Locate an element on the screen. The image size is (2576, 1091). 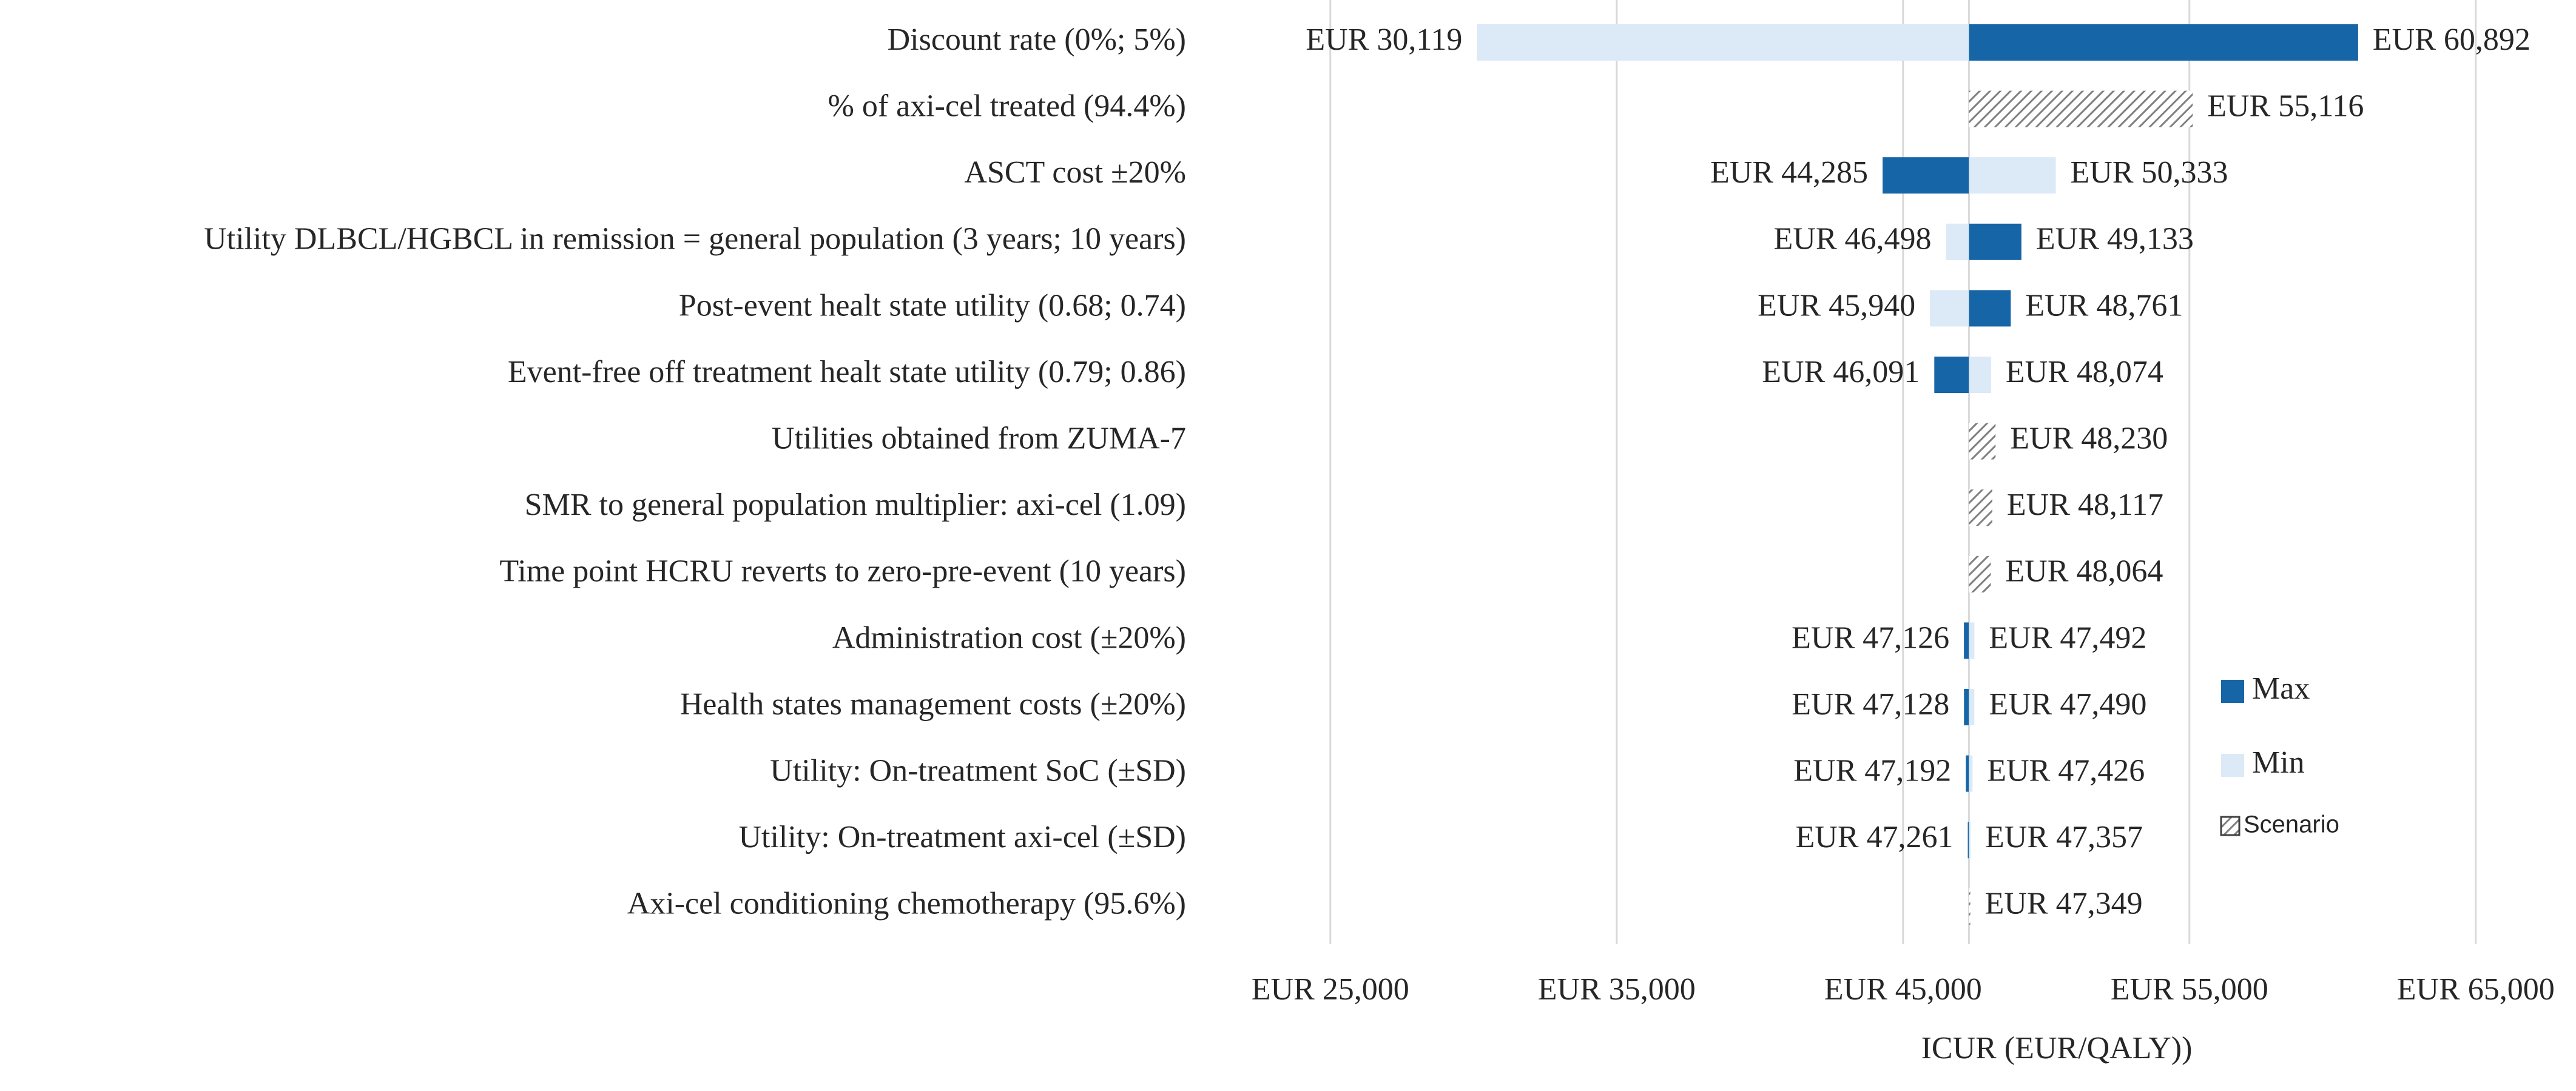
category-label: Utilities obtained from ZUMA-7 is located at coordinates (979, 438).